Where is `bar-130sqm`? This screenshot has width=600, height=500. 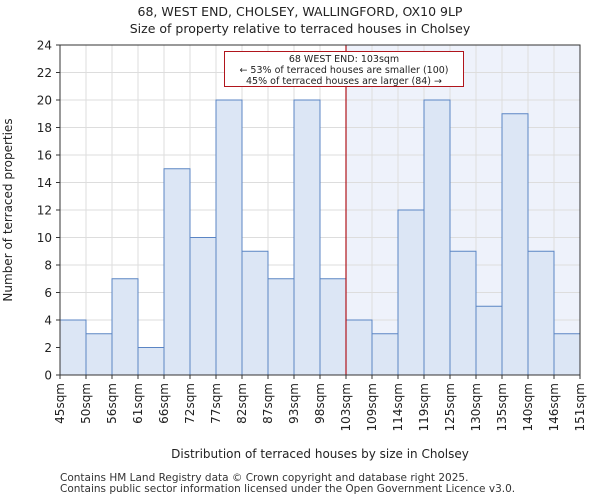
bar-130sqm is located at coordinates (489, 340).